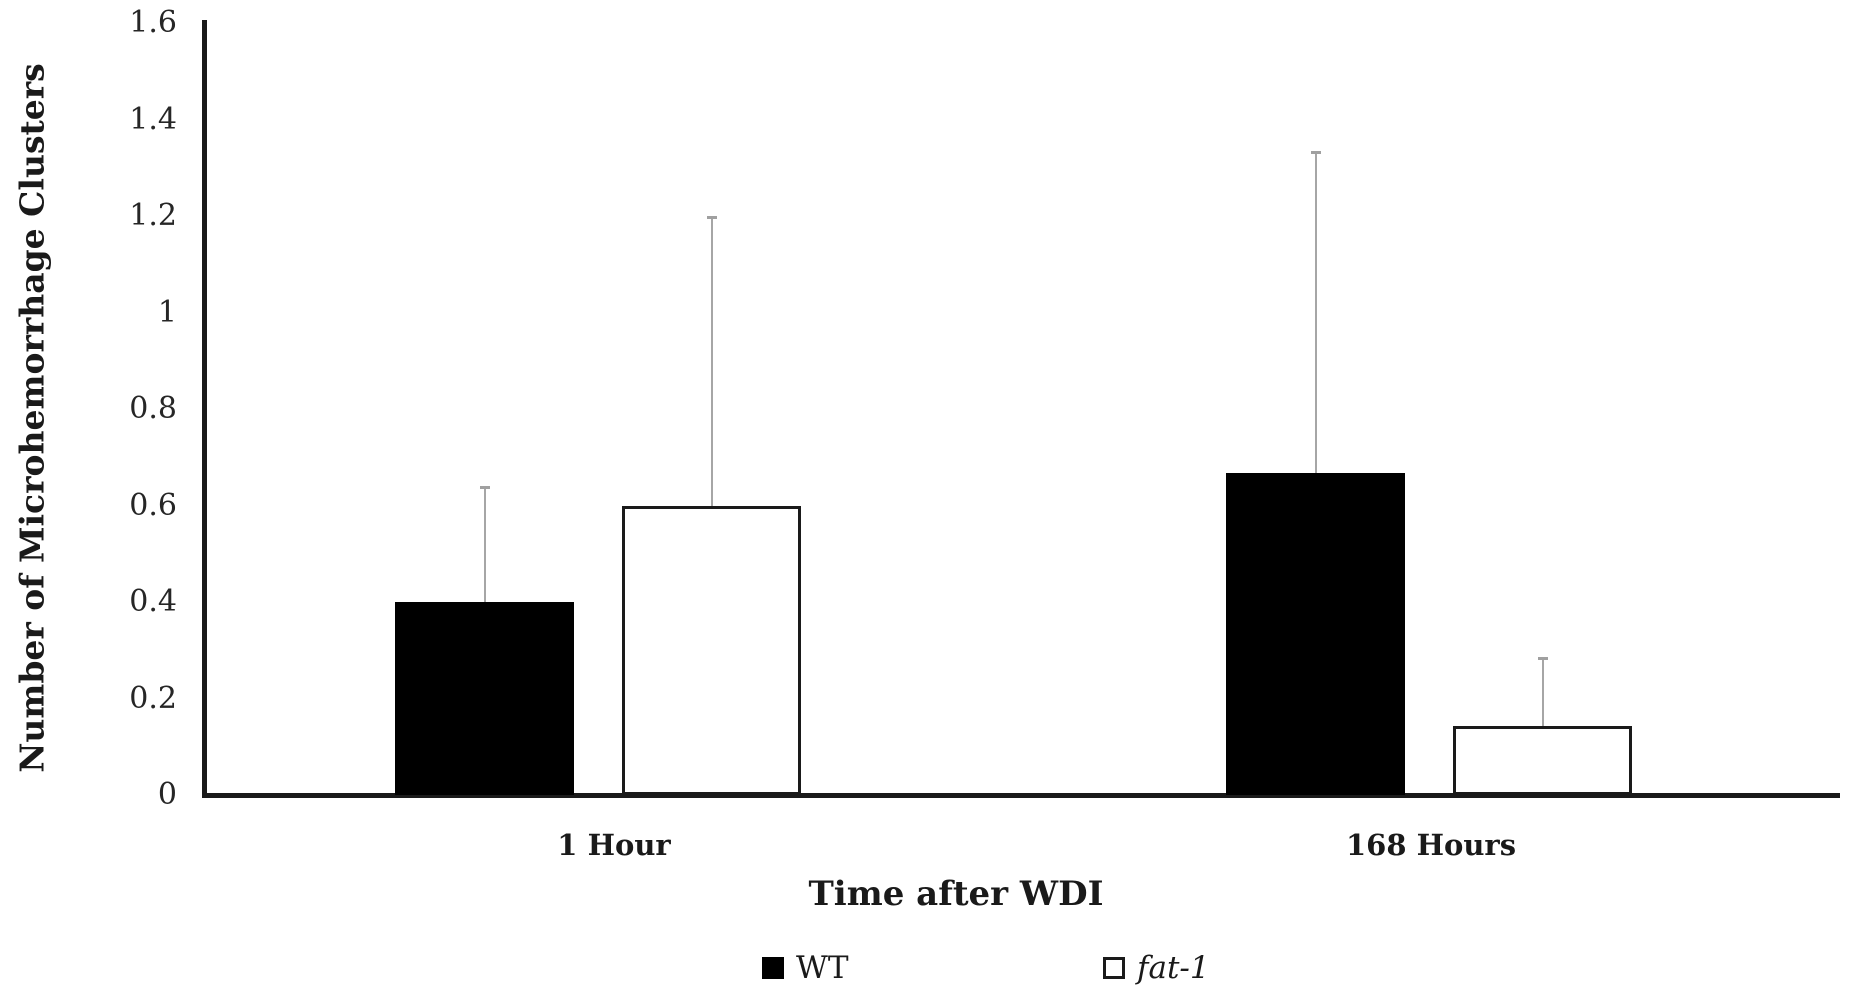  What do you see at coordinates (484, 488) in the screenshot?
I see `error-bar-cap-wt-1-hour` at bounding box center [484, 488].